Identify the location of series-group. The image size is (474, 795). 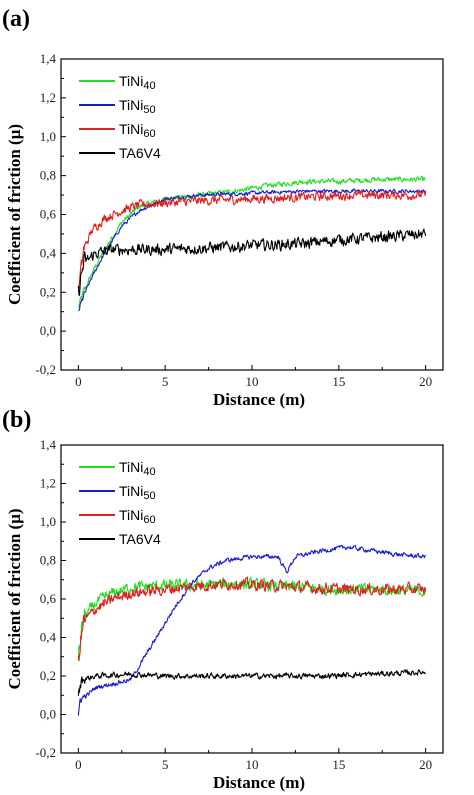
(252, 243).